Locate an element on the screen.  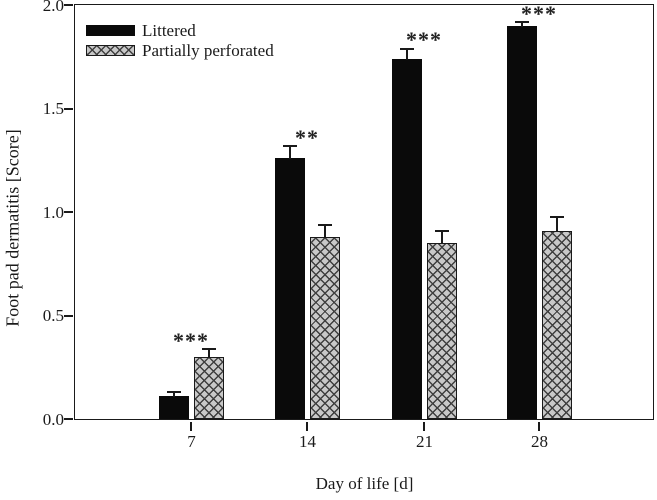
partially-perforated-swatch-icon is located at coordinates (110, 50).